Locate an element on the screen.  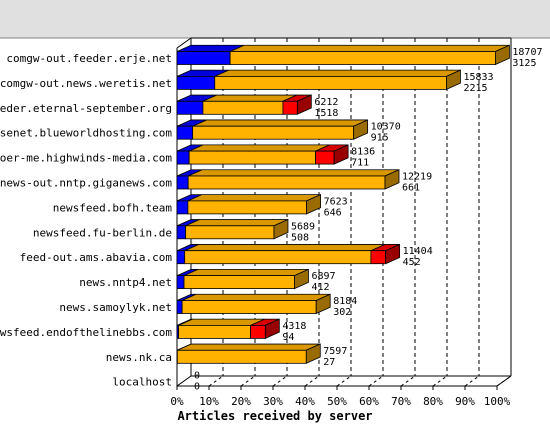
legend-background is located at coordinates (275, 19).